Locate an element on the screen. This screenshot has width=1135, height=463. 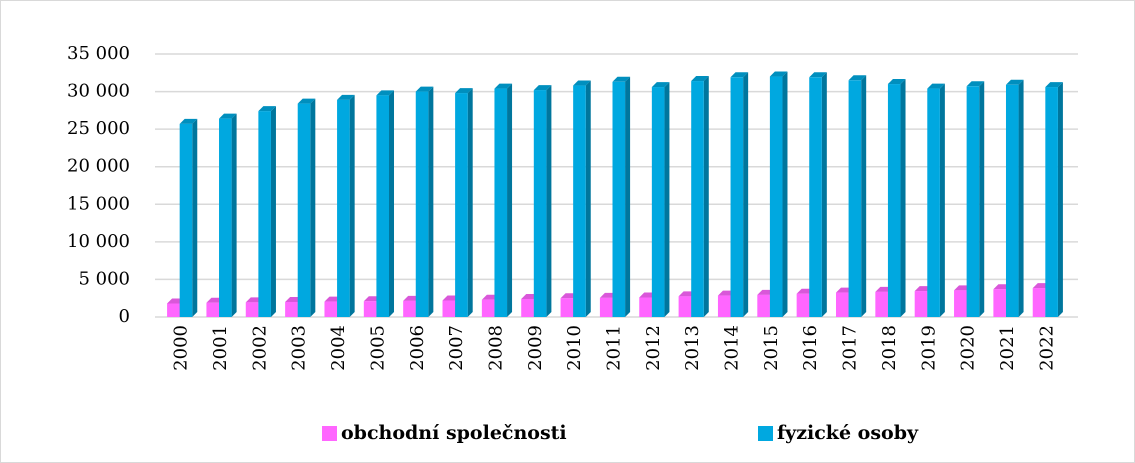
x-tick-label: 2018 is located at coordinates (889, 348).